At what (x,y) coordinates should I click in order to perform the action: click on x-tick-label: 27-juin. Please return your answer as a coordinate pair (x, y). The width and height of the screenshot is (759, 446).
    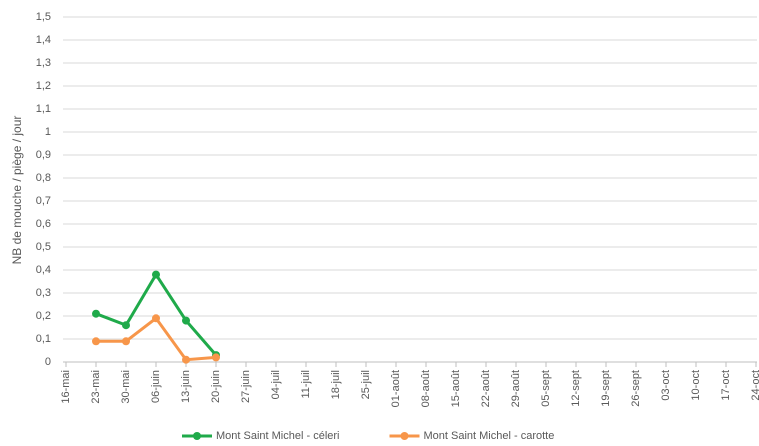
    Looking at the image, I should click on (246, 386).